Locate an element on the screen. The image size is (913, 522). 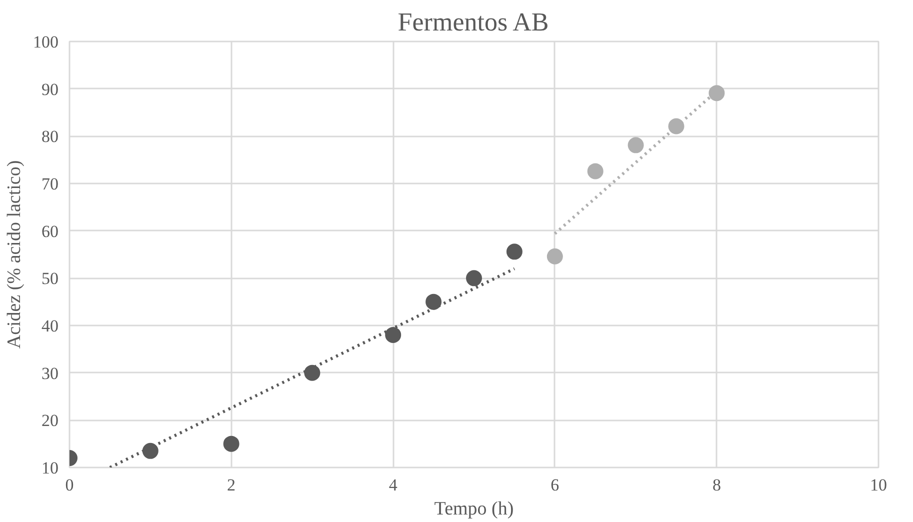
y-tick-label: 90 is located at coordinates (50, 89).